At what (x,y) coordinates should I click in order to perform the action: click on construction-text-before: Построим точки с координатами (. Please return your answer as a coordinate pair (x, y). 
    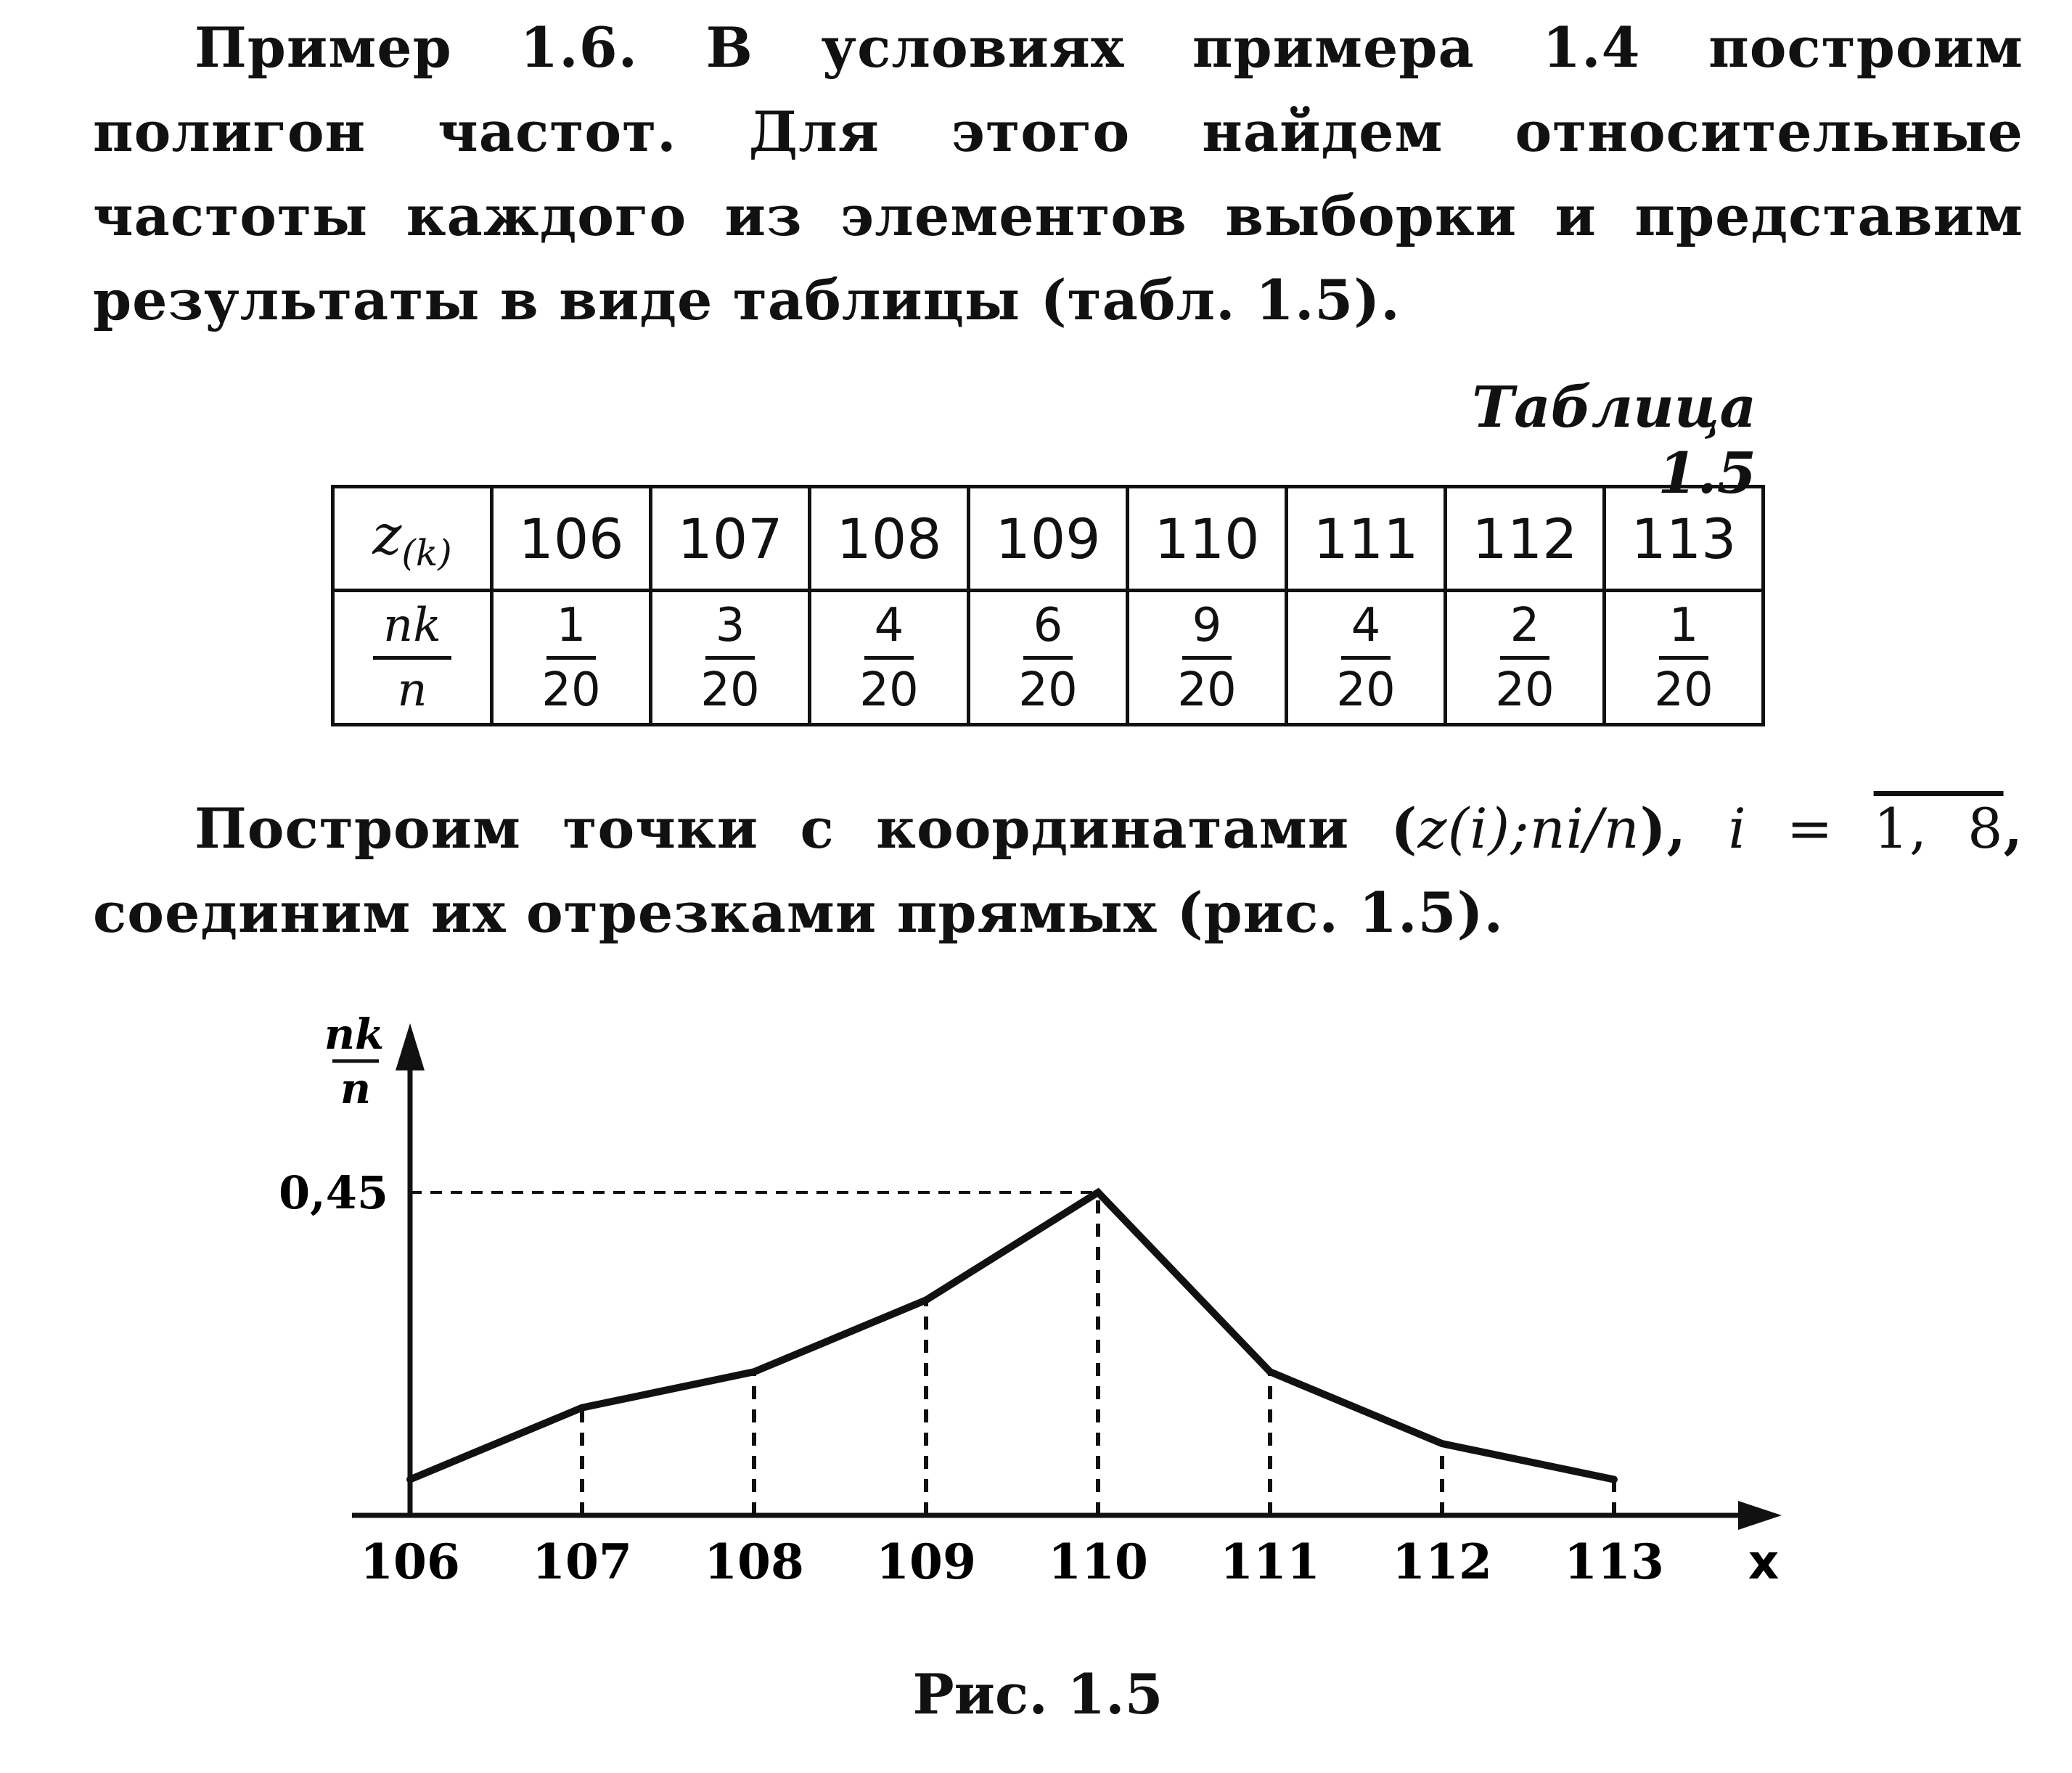
    Looking at the image, I should click on (806, 828).